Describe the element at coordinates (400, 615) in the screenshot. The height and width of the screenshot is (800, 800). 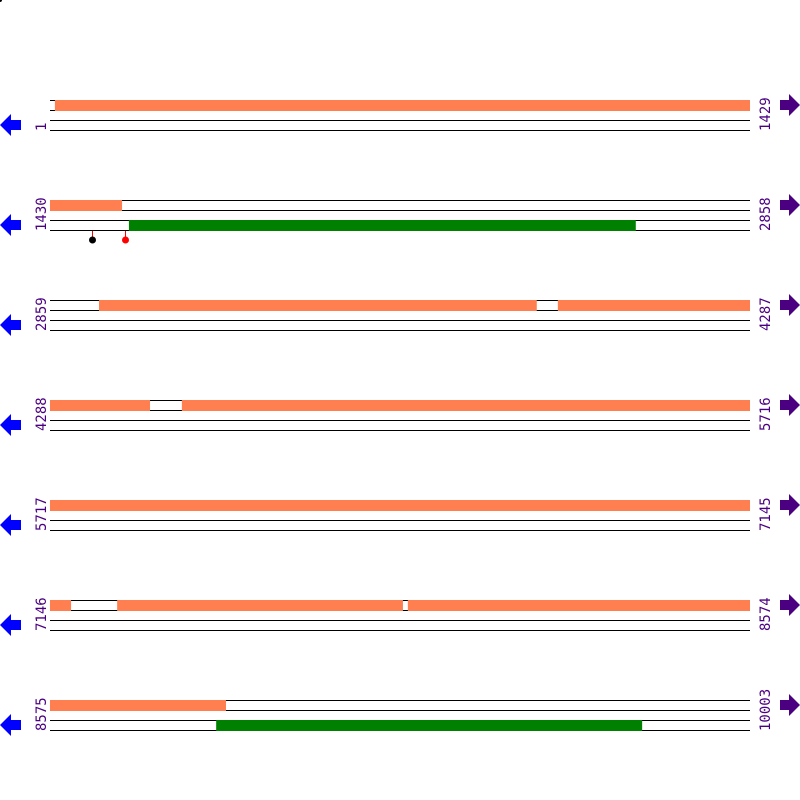
I see `track-row: 7146 8574` at that location.